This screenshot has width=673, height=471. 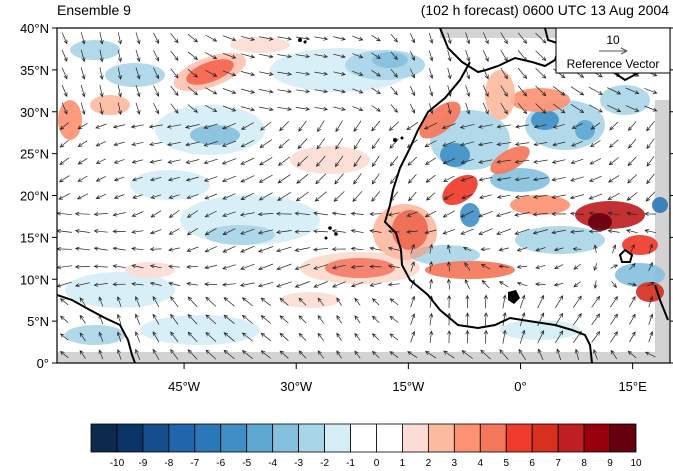 I want to click on colorbar-label: 3, so click(x=455, y=463).